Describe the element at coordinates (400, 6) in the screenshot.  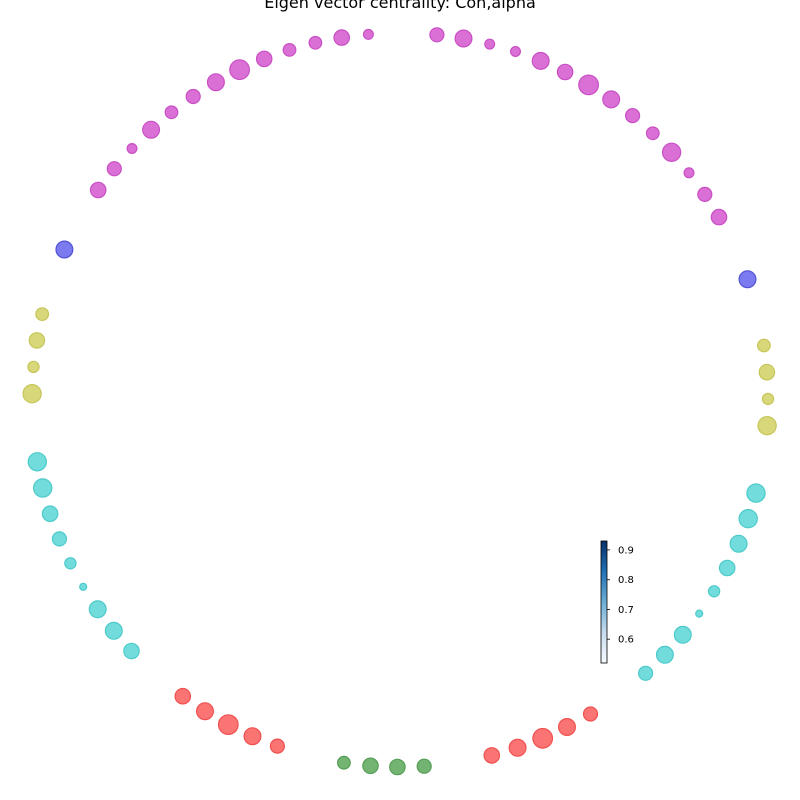
I see `chart-title: Eigen vector centrality: Con,alpha` at that location.